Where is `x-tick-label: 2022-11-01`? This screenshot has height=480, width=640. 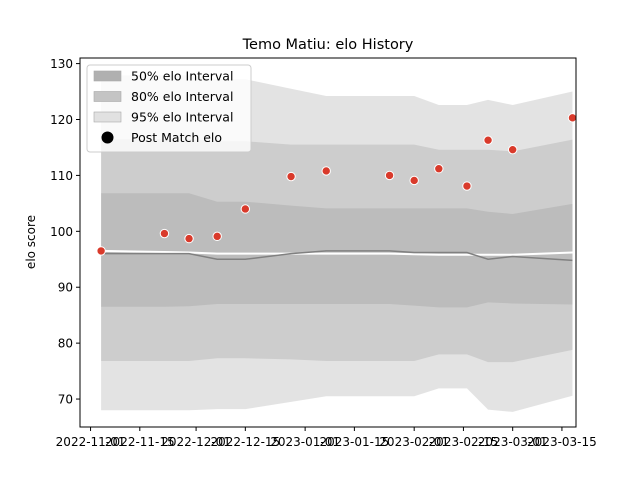 x-tick-label: 2022-11-01 is located at coordinates (91, 442).